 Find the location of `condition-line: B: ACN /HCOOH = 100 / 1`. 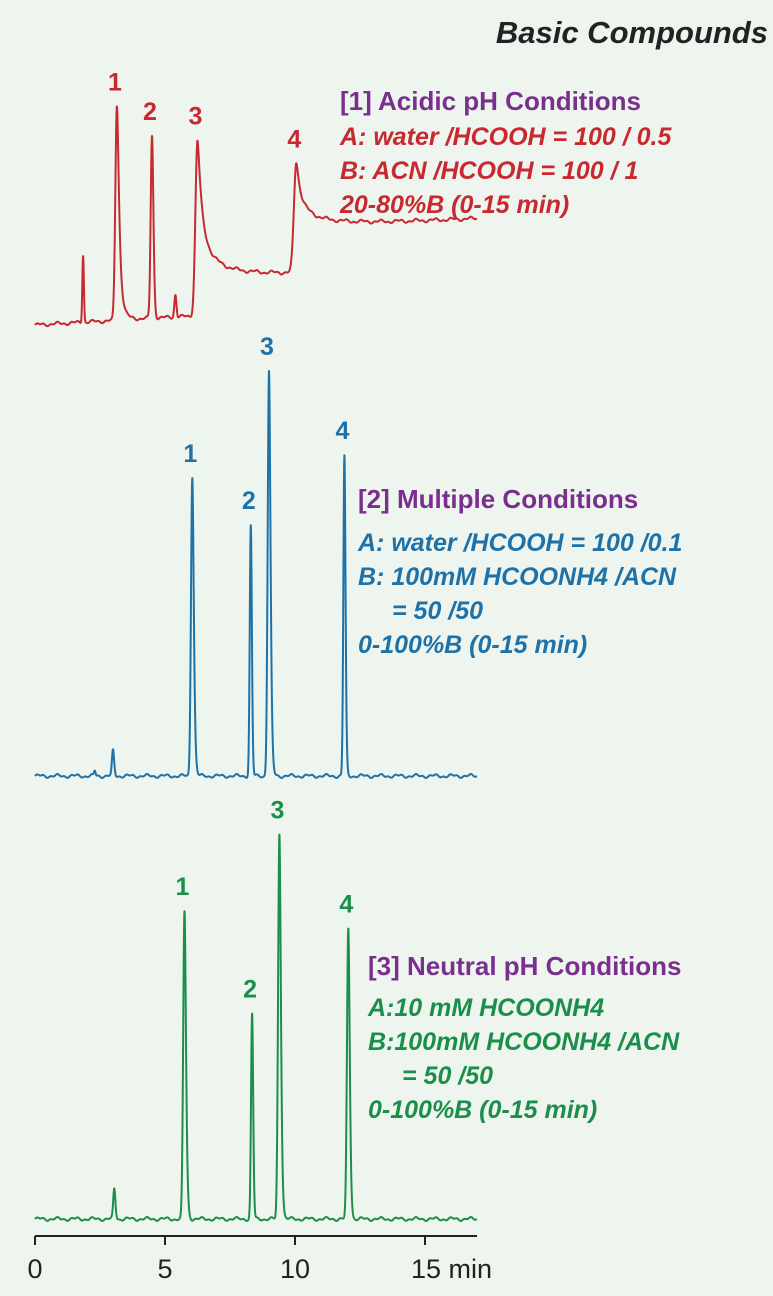

condition-line: B: ACN /HCOOH = 100 / 1 is located at coordinates (489, 171).